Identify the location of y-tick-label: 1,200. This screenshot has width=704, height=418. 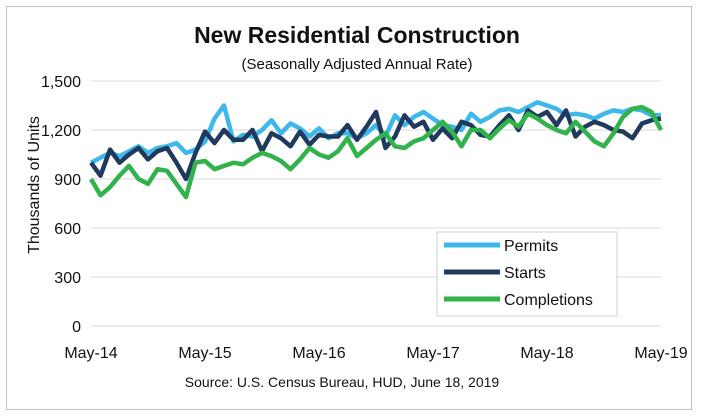
(61, 131).